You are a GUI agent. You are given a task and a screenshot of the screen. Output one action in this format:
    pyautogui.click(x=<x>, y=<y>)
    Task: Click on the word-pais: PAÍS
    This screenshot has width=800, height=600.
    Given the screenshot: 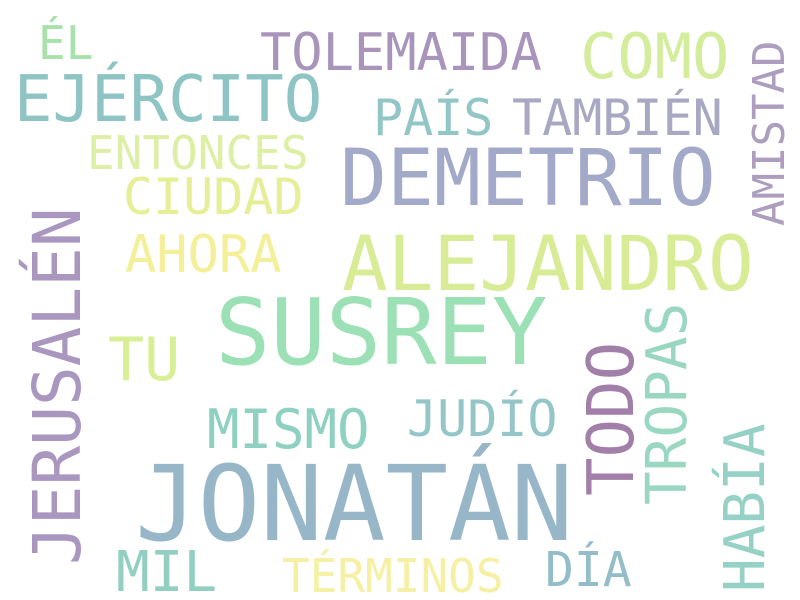 What is the action you would take?
    pyautogui.click(x=433, y=118)
    